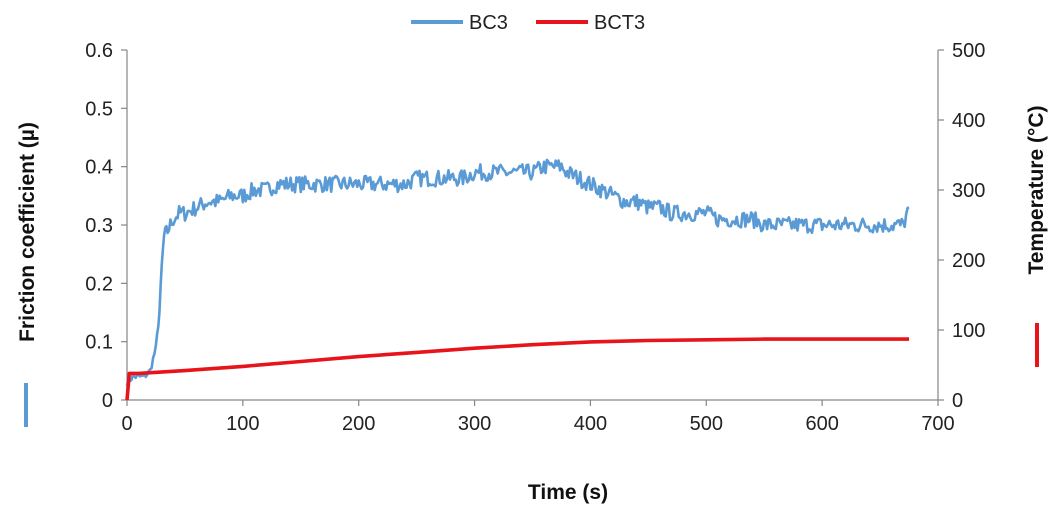 The width and height of the screenshot is (1051, 505). I want to click on x-tick-label: 100, so click(242, 424).